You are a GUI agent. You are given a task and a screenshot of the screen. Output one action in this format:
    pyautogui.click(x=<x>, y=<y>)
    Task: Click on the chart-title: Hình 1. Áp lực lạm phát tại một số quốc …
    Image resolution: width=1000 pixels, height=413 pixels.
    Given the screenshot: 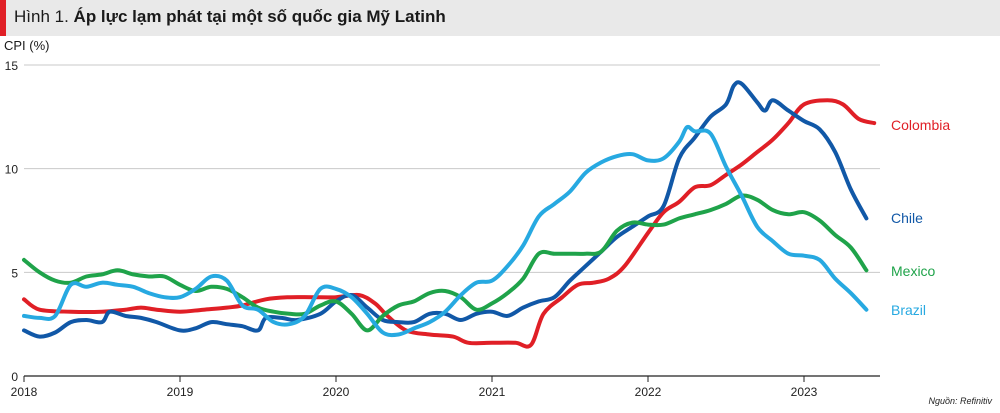 What is the action you would take?
    pyautogui.click(x=230, y=17)
    